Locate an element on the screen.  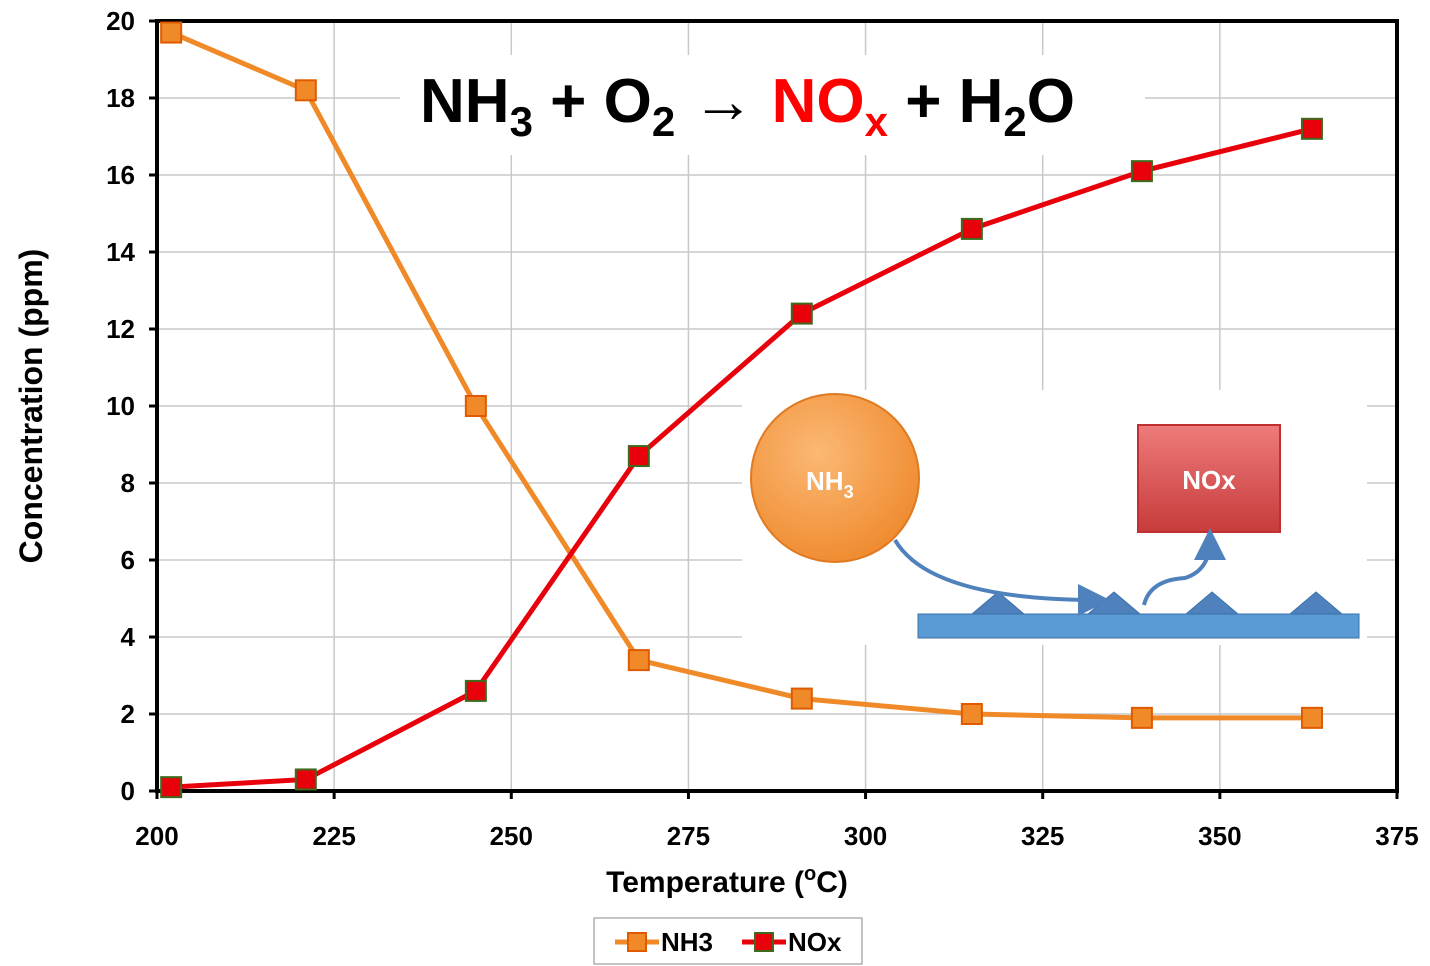
y-axis-label: Concentration (ppm) is located at coordinates (31, 406).